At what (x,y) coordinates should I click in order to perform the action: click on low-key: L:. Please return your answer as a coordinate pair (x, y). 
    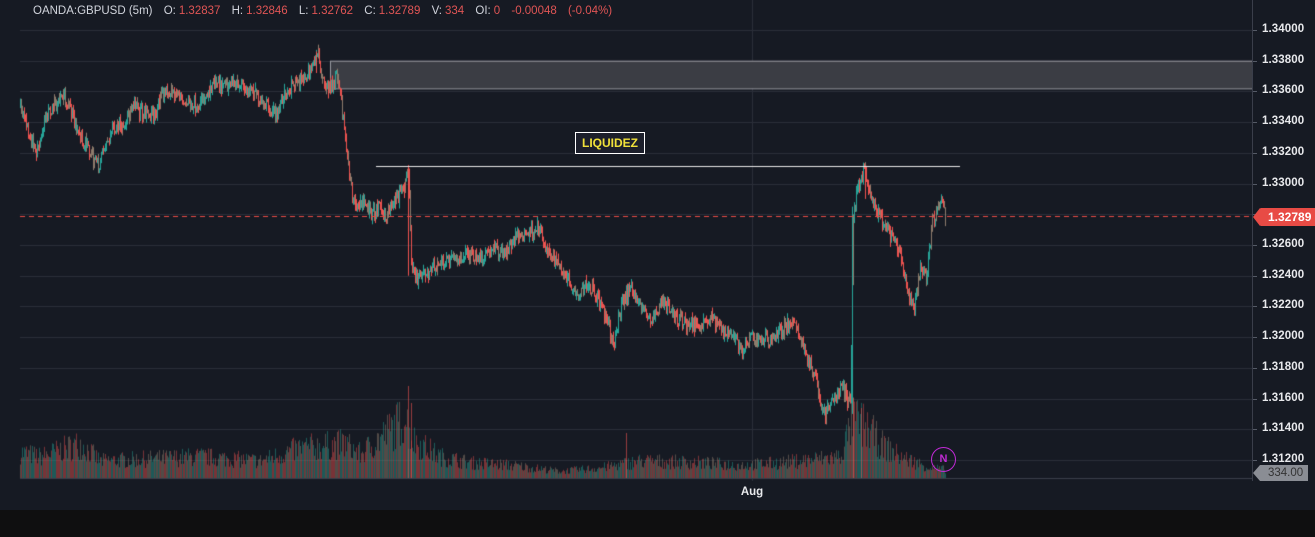
    Looking at the image, I should click on (303, 11).